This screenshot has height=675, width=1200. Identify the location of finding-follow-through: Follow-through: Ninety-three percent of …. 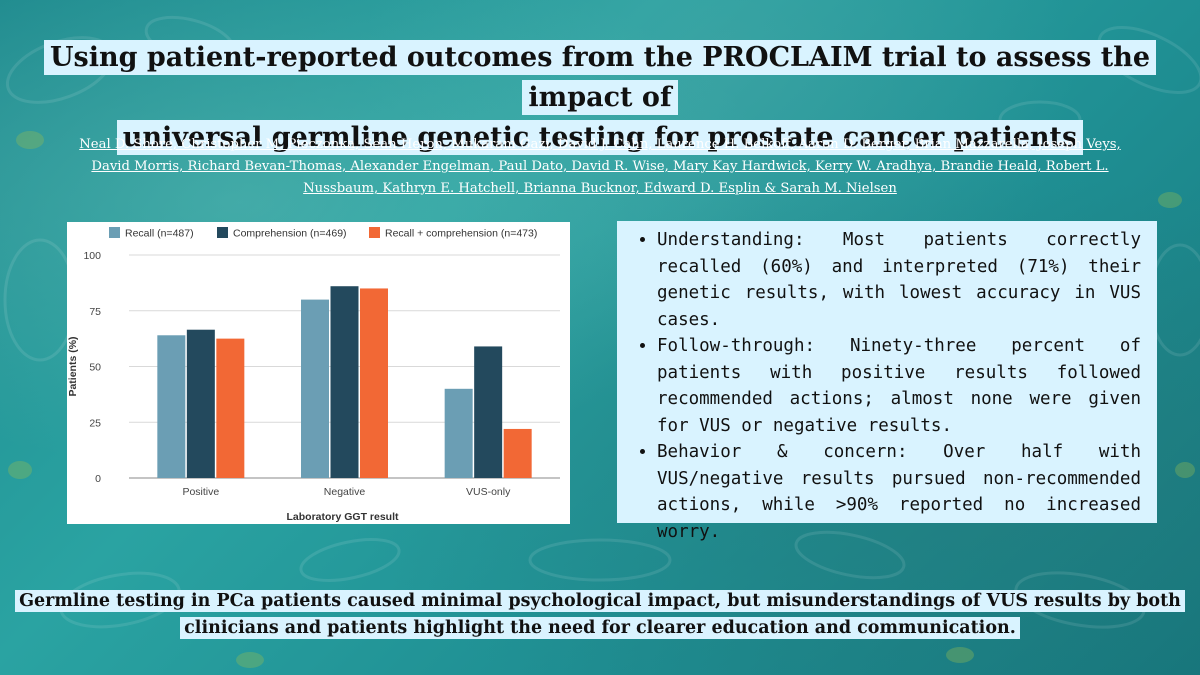
(899, 386).